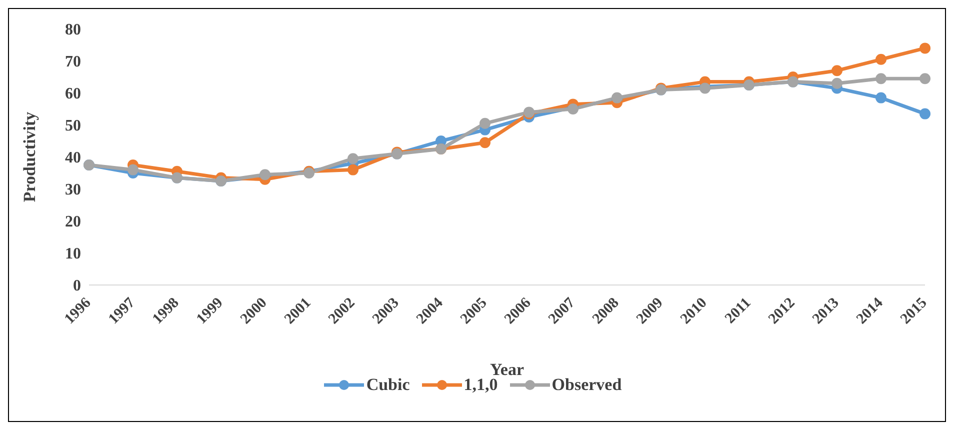 The height and width of the screenshot is (432, 956). Describe the element at coordinates (587, 385) in the screenshot. I see `legend-label: Observed` at that location.